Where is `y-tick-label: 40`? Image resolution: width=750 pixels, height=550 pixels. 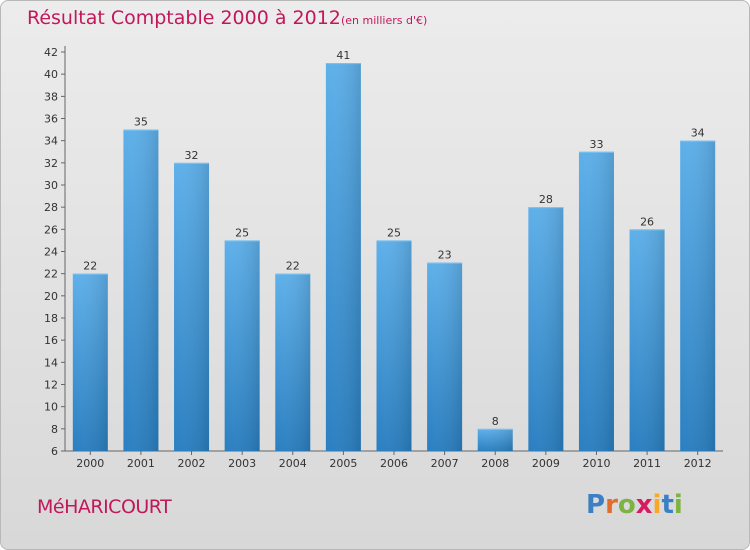
y-tick-label: 40 is located at coordinates (51, 74).